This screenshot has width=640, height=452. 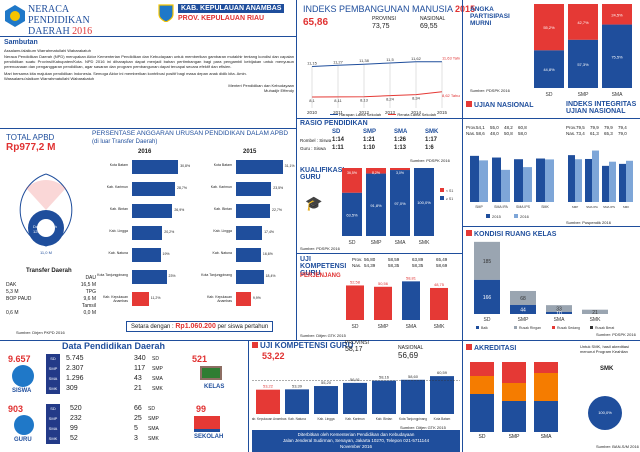 I want to click on ukg-value-label: 48,75, so click(x=439, y=284).